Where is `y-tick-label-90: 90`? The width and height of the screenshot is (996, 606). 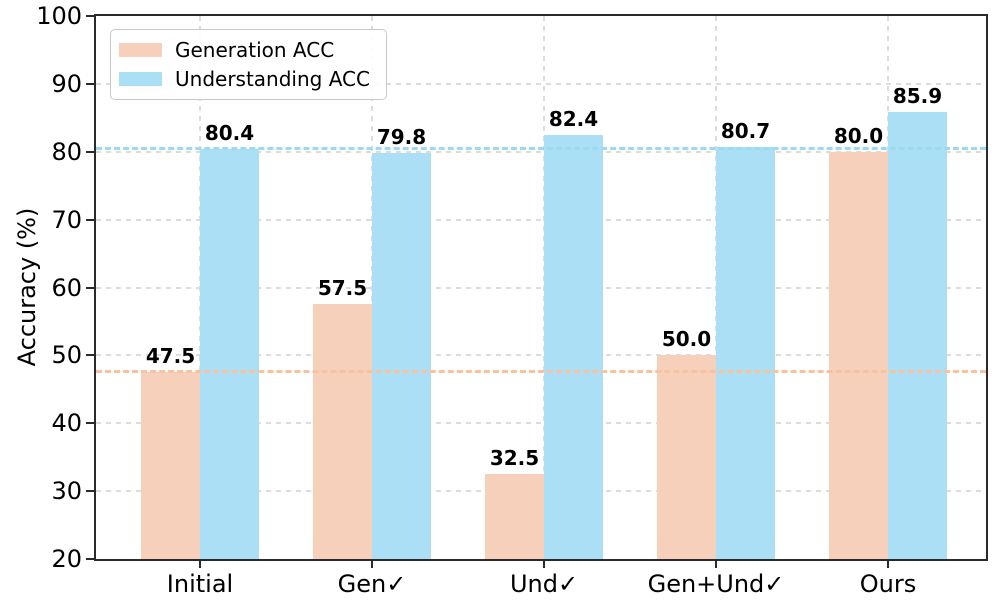 y-tick-label-90: 90 is located at coordinates (66, 83).